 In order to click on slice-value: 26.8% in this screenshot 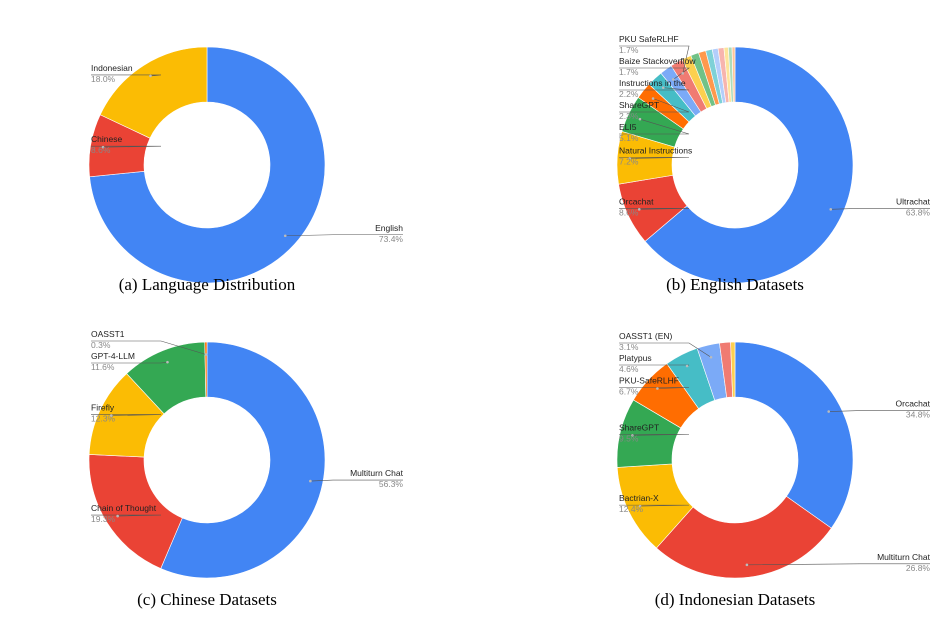, I will do `click(918, 568)`.